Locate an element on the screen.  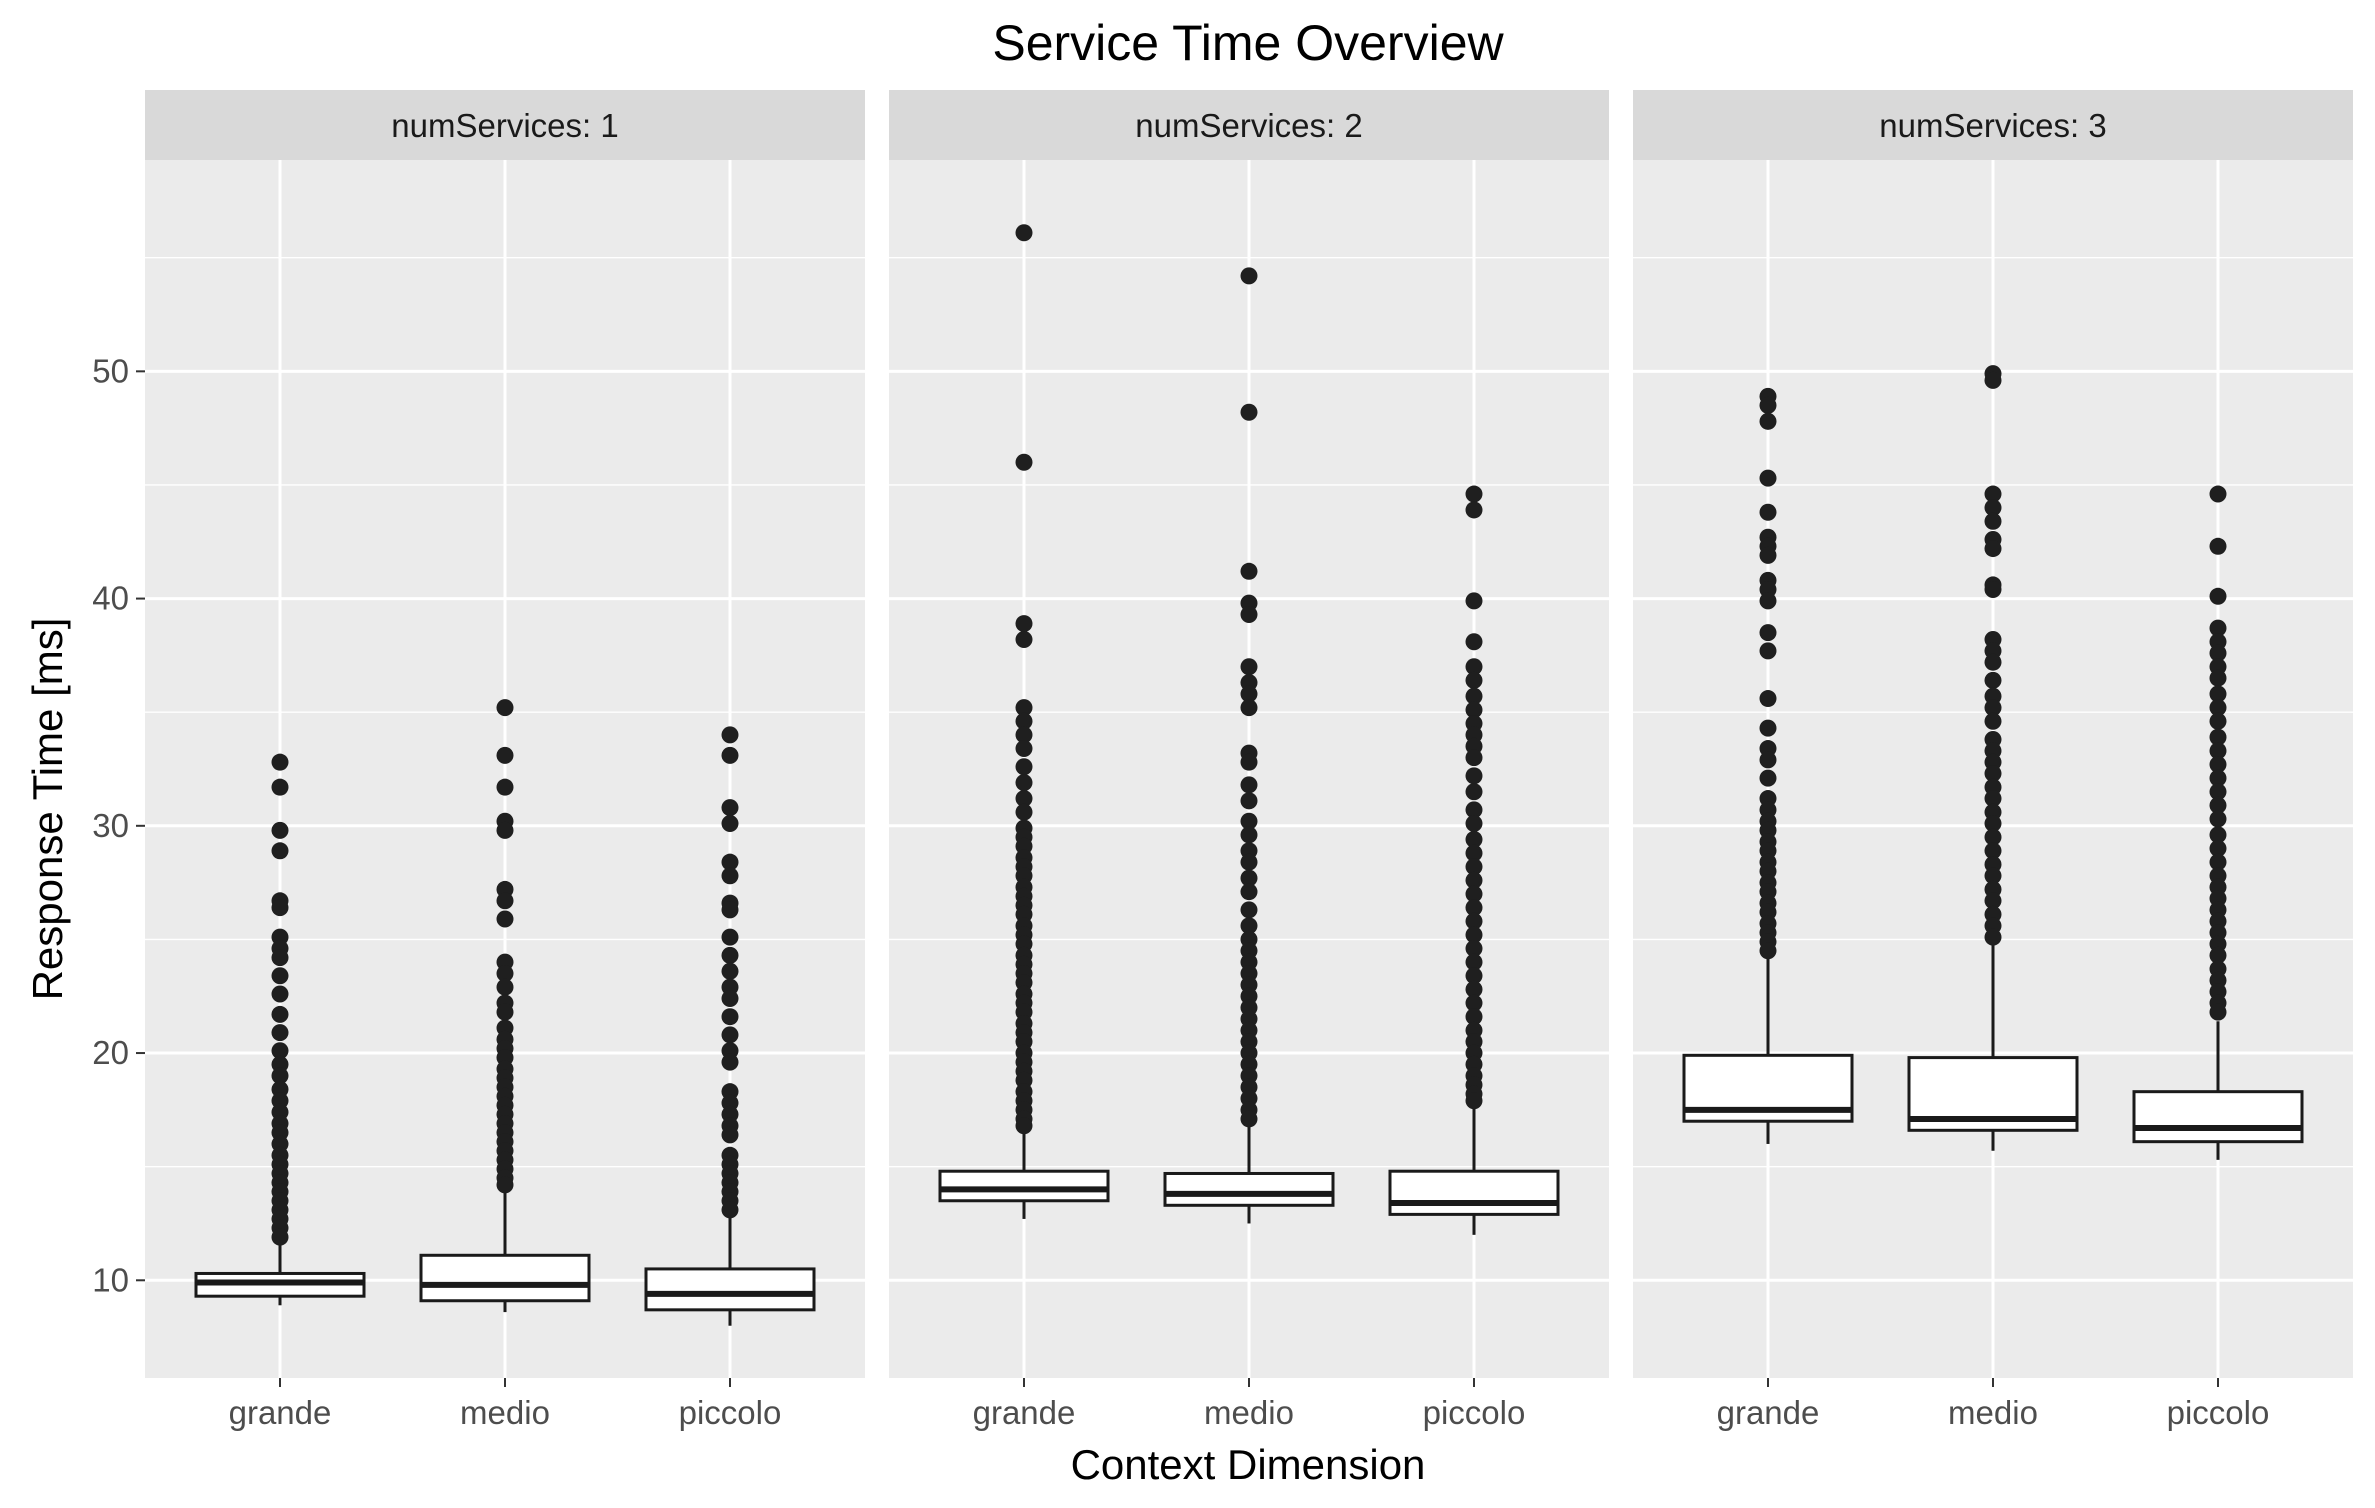
facet-strip-label: numServices: 2 is located at coordinates (1248, 125).